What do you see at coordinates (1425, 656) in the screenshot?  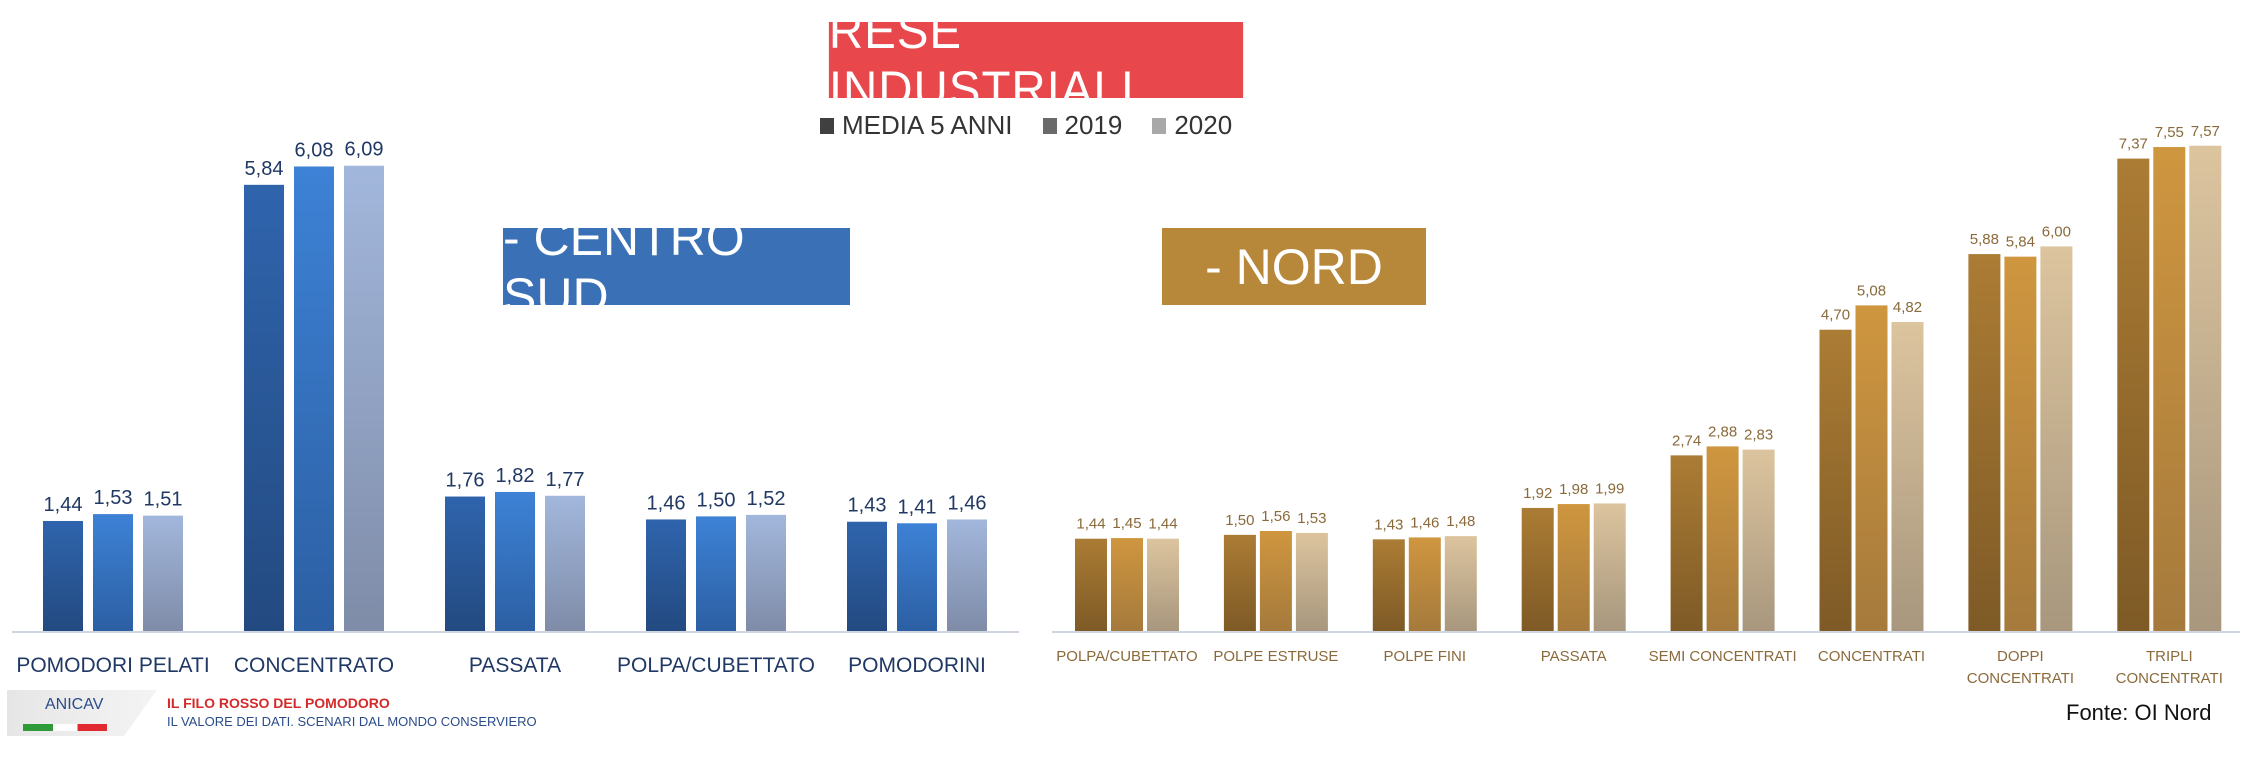 I see `category-label: POLPE FINI` at bounding box center [1425, 656].